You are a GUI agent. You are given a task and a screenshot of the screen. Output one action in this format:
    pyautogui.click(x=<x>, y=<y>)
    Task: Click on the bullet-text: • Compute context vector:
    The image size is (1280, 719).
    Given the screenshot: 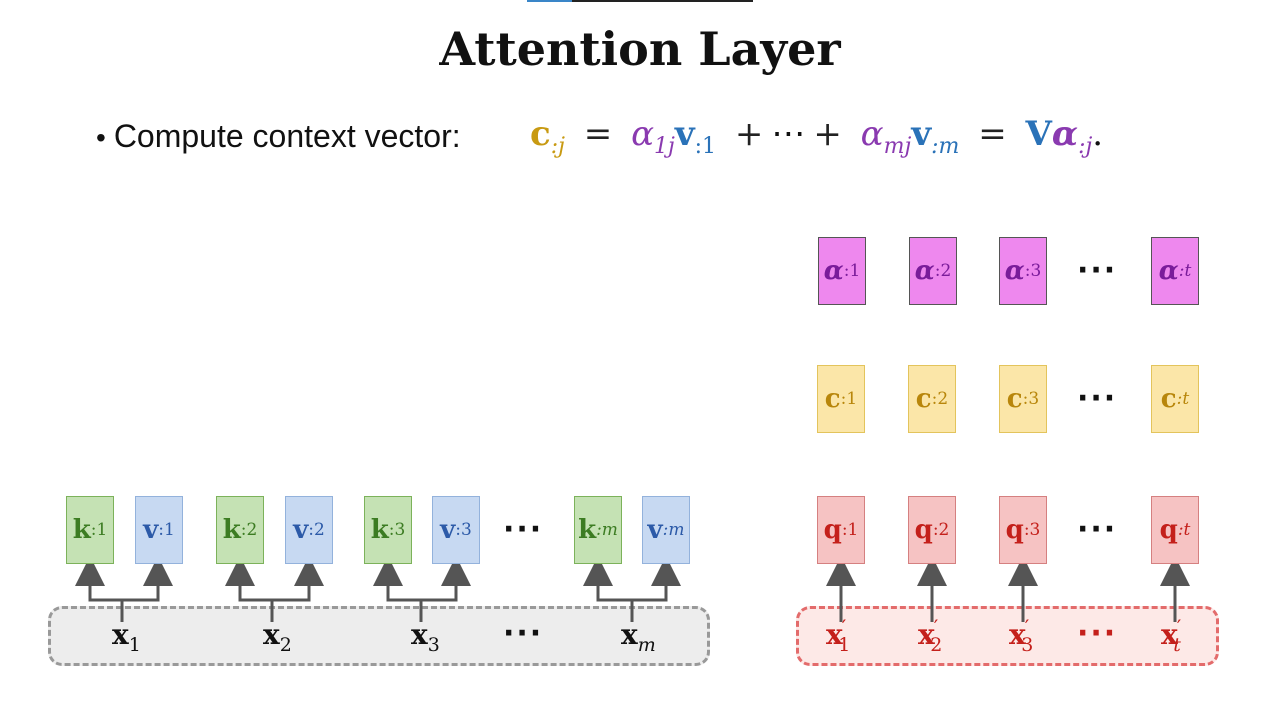 What is the action you would take?
    pyautogui.click(x=278, y=136)
    